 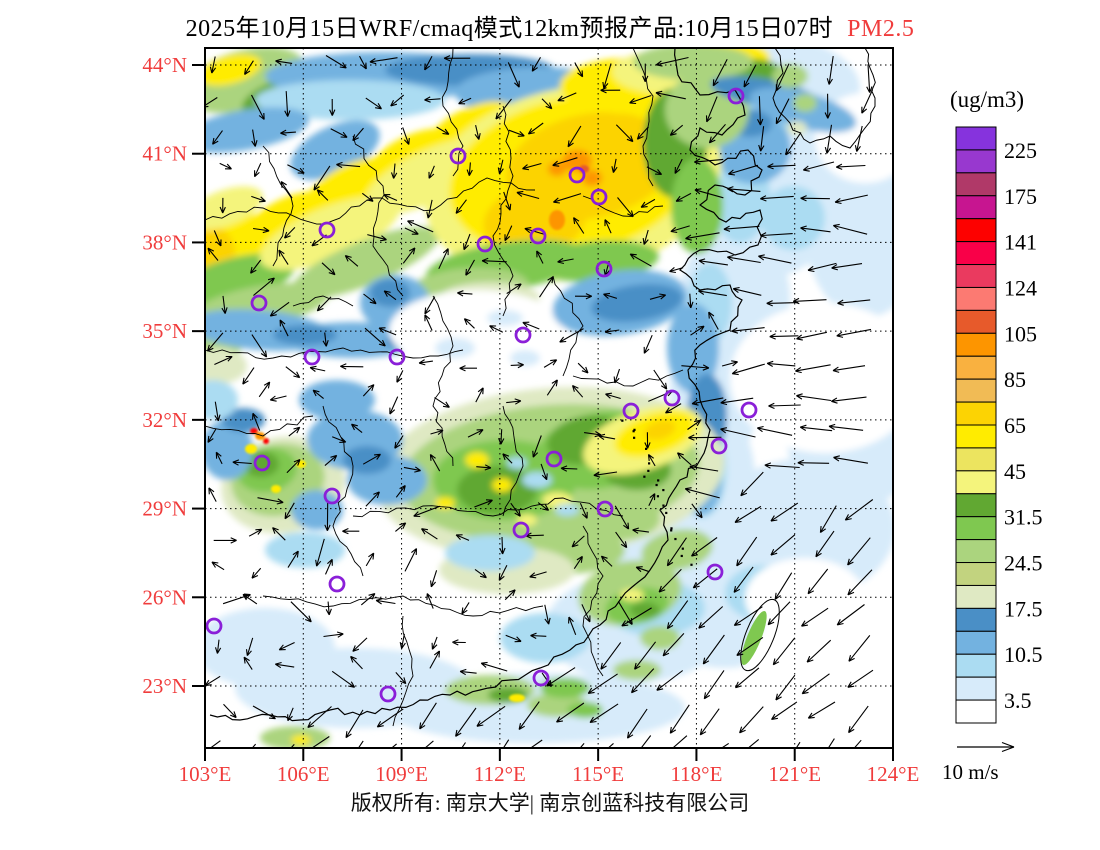 I want to click on colorbar-tick-label: 31.5, so click(x=1023, y=517).